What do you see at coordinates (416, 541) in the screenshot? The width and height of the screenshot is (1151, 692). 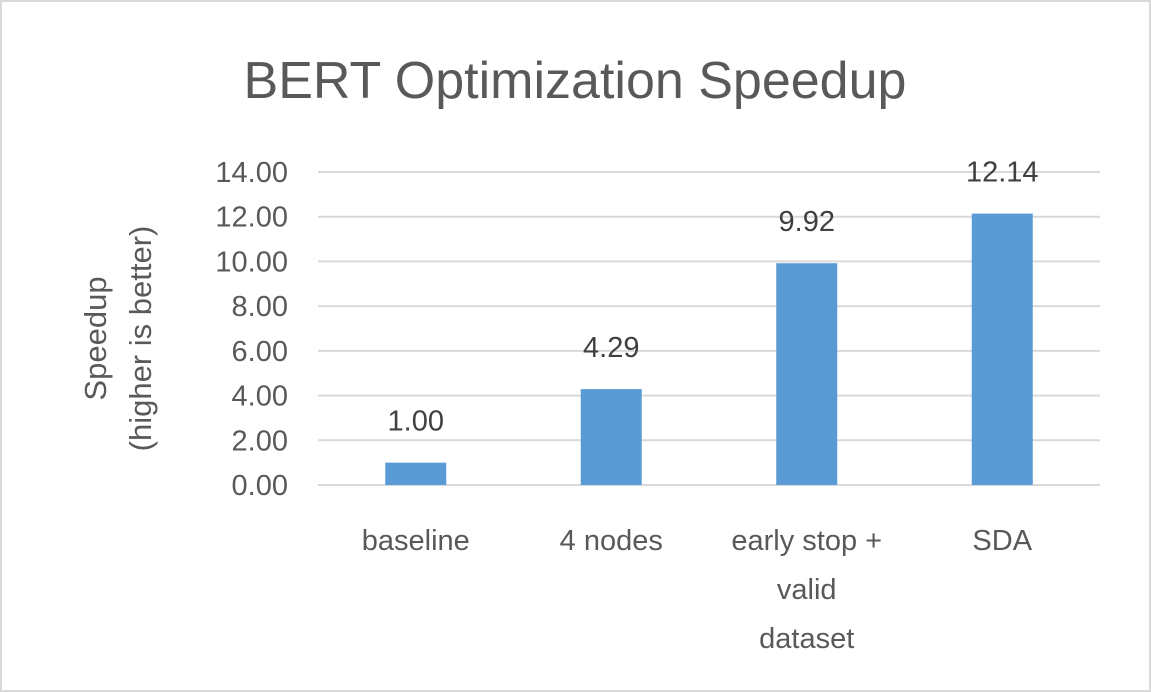 I see `x-category-label: baseline` at bounding box center [416, 541].